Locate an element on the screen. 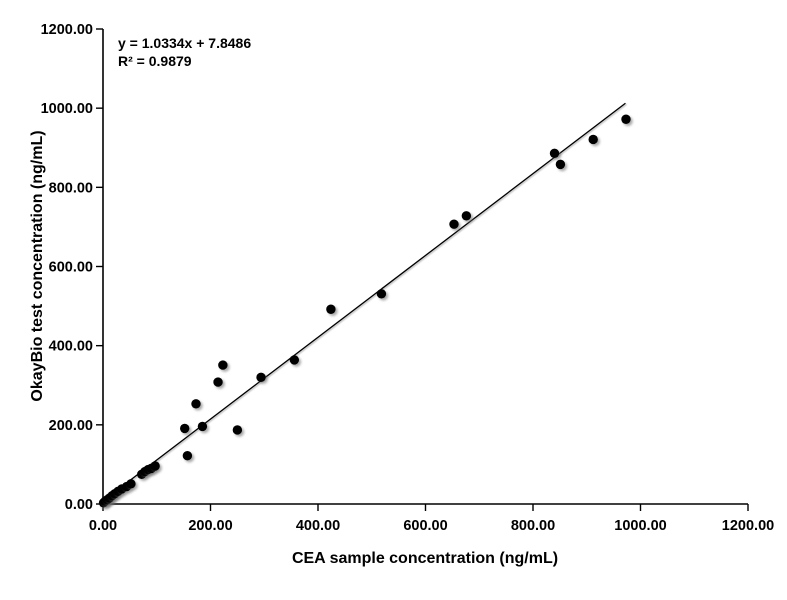 This screenshot has height=600, width=787. x-tick-label: 1200.00 is located at coordinates (748, 526).